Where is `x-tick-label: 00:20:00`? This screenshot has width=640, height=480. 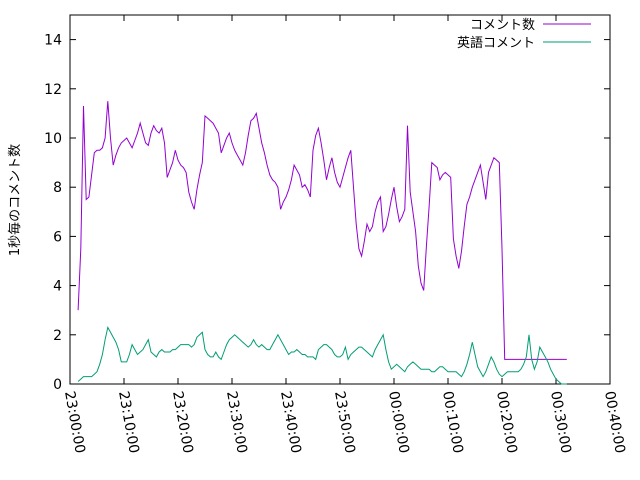
x-tick-label: 00:20:00 is located at coordinates (506, 422).